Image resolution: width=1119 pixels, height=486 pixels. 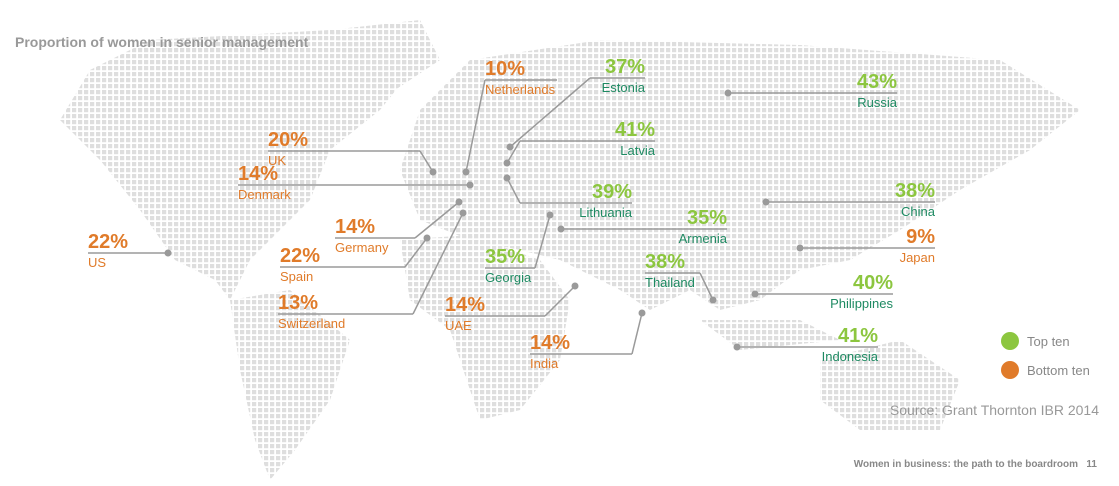 What do you see at coordinates (362, 247) in the screenshot?
I see `country-name: Germany` at bounding box center [362, 247].